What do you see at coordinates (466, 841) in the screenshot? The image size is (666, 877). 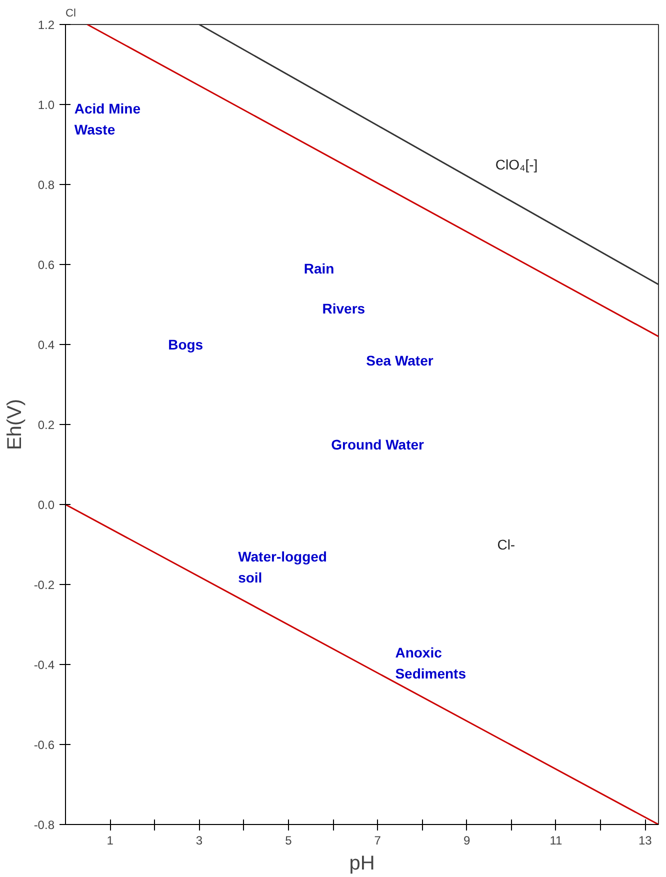 I see `x-tick-label: 9` at bounding box center [466, 841].